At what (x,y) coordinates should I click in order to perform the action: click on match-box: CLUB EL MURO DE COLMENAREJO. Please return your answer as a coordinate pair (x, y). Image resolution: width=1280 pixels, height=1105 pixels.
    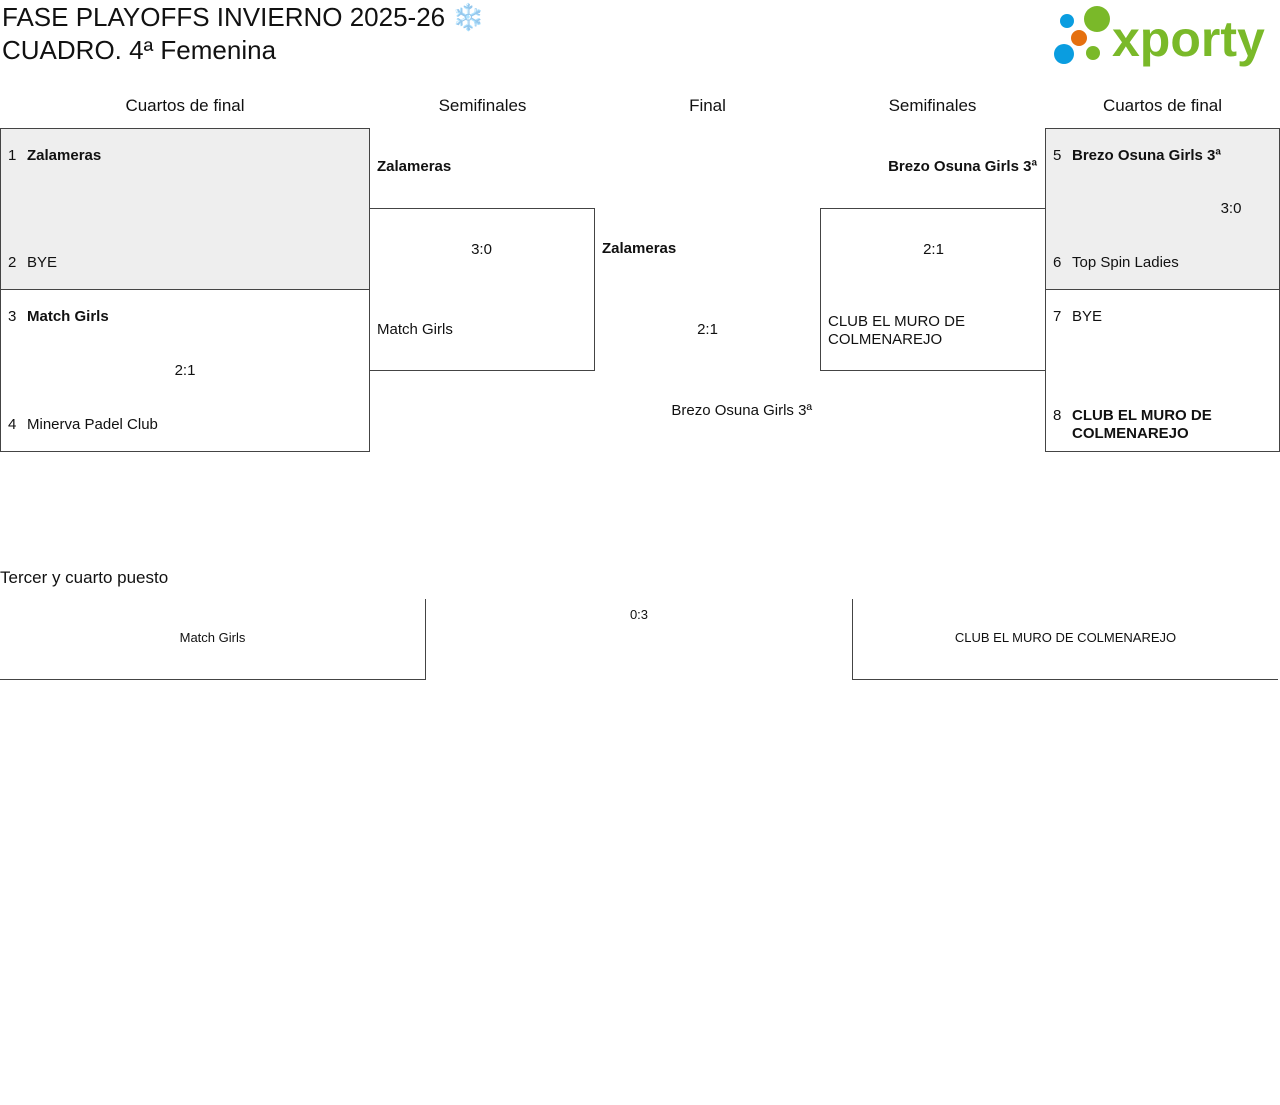
    Looking at the image, I should click on (1065, 639).